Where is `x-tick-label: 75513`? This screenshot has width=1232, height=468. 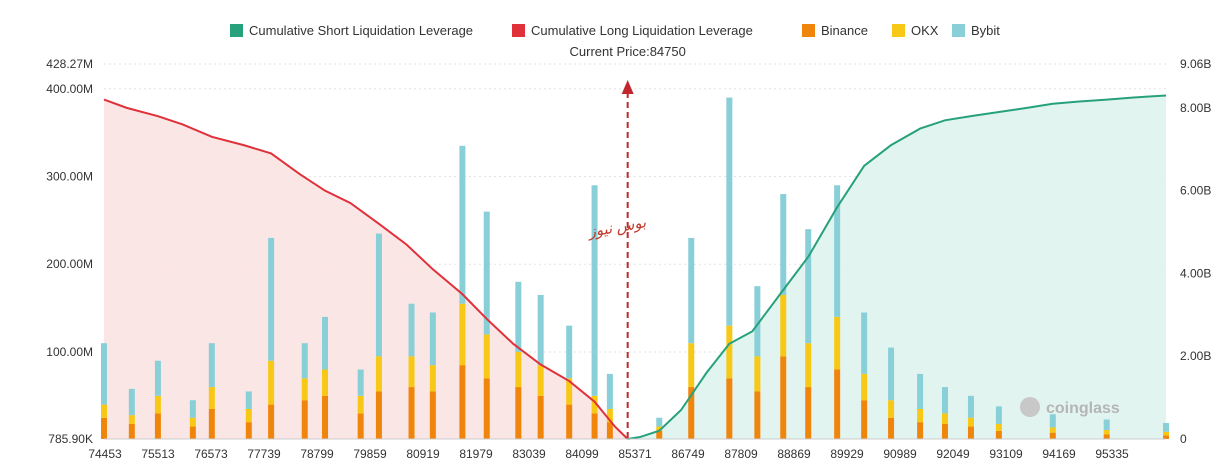
x-tick-label: 75513 is located at coordinates (158, 454).